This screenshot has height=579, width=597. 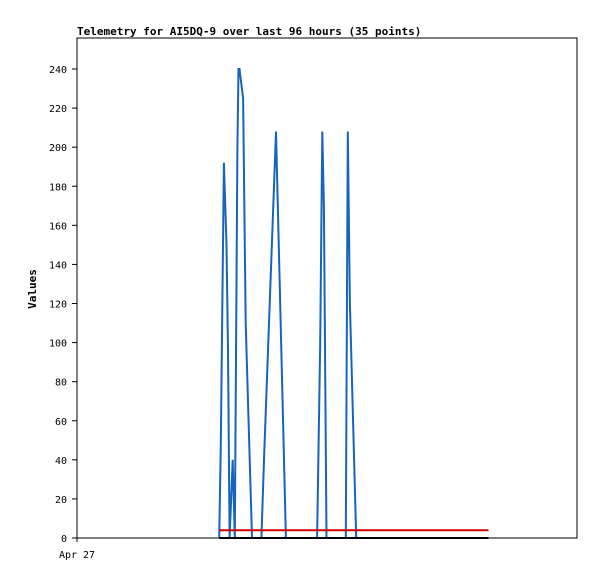 I want to click on y-tick-label-100: 100, so click(x=58, y=344).